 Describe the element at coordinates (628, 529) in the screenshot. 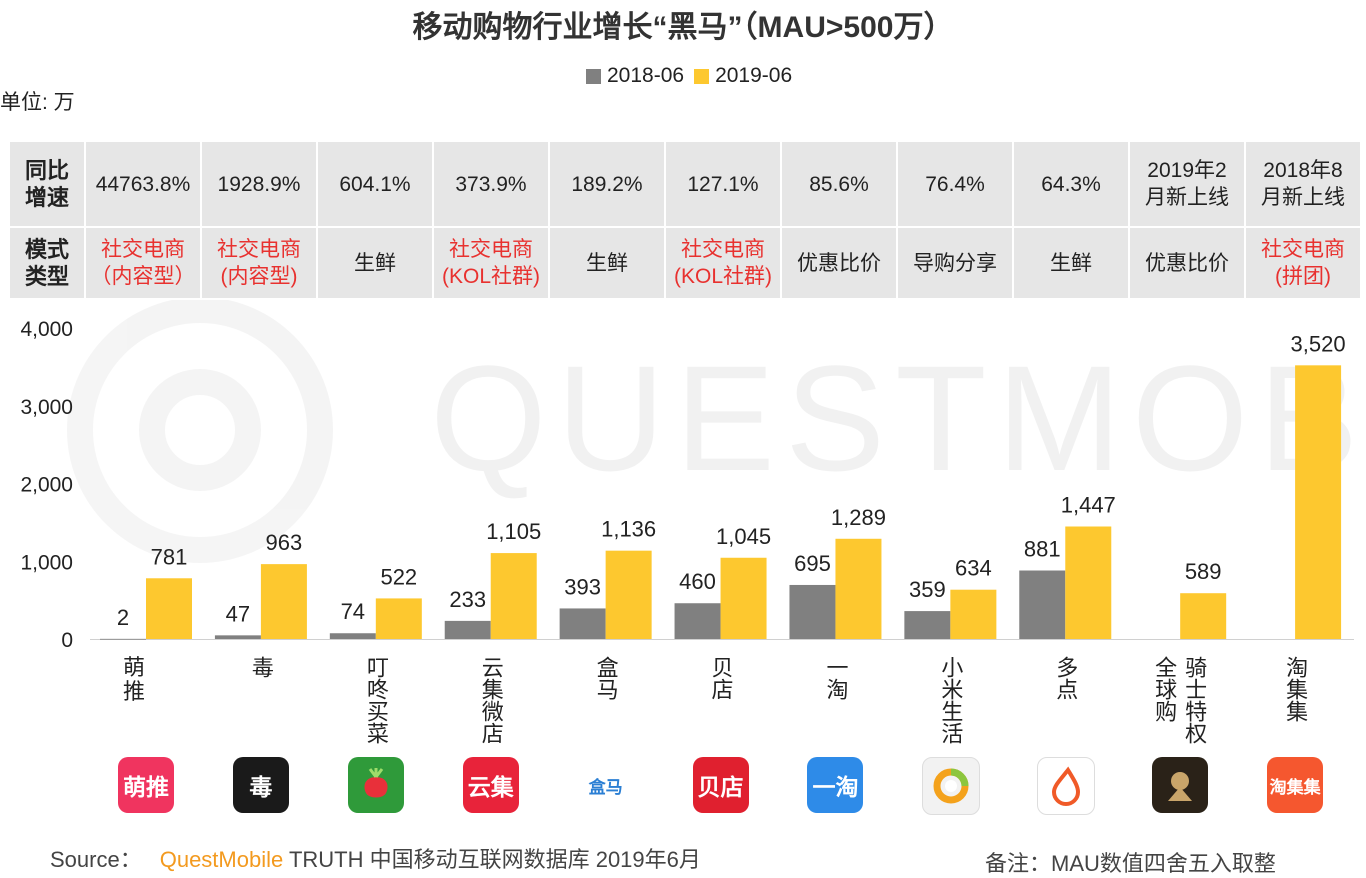

I see `data-label-2019: 1,136` at that location.